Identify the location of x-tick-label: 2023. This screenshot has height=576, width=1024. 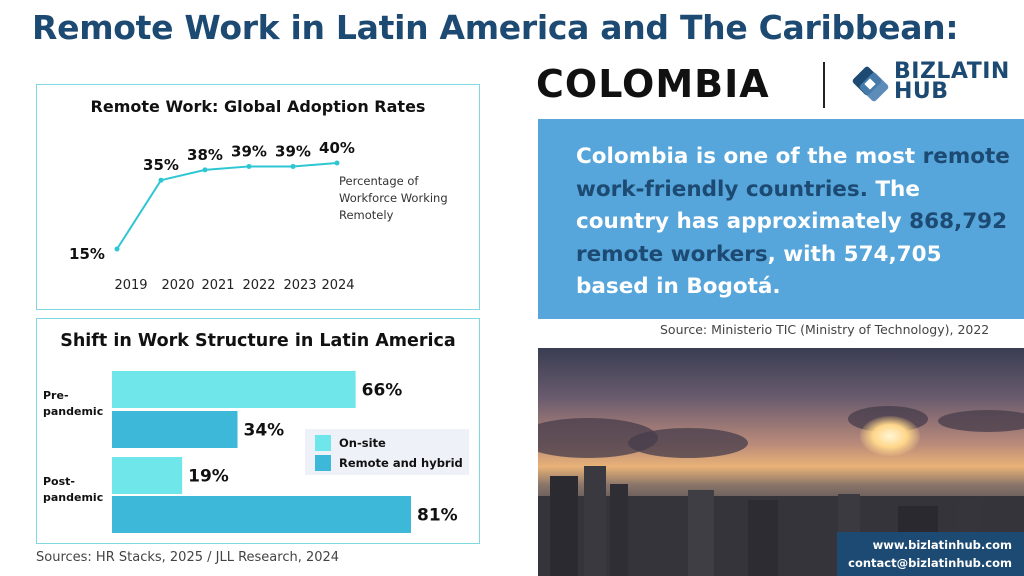
(299, 285).